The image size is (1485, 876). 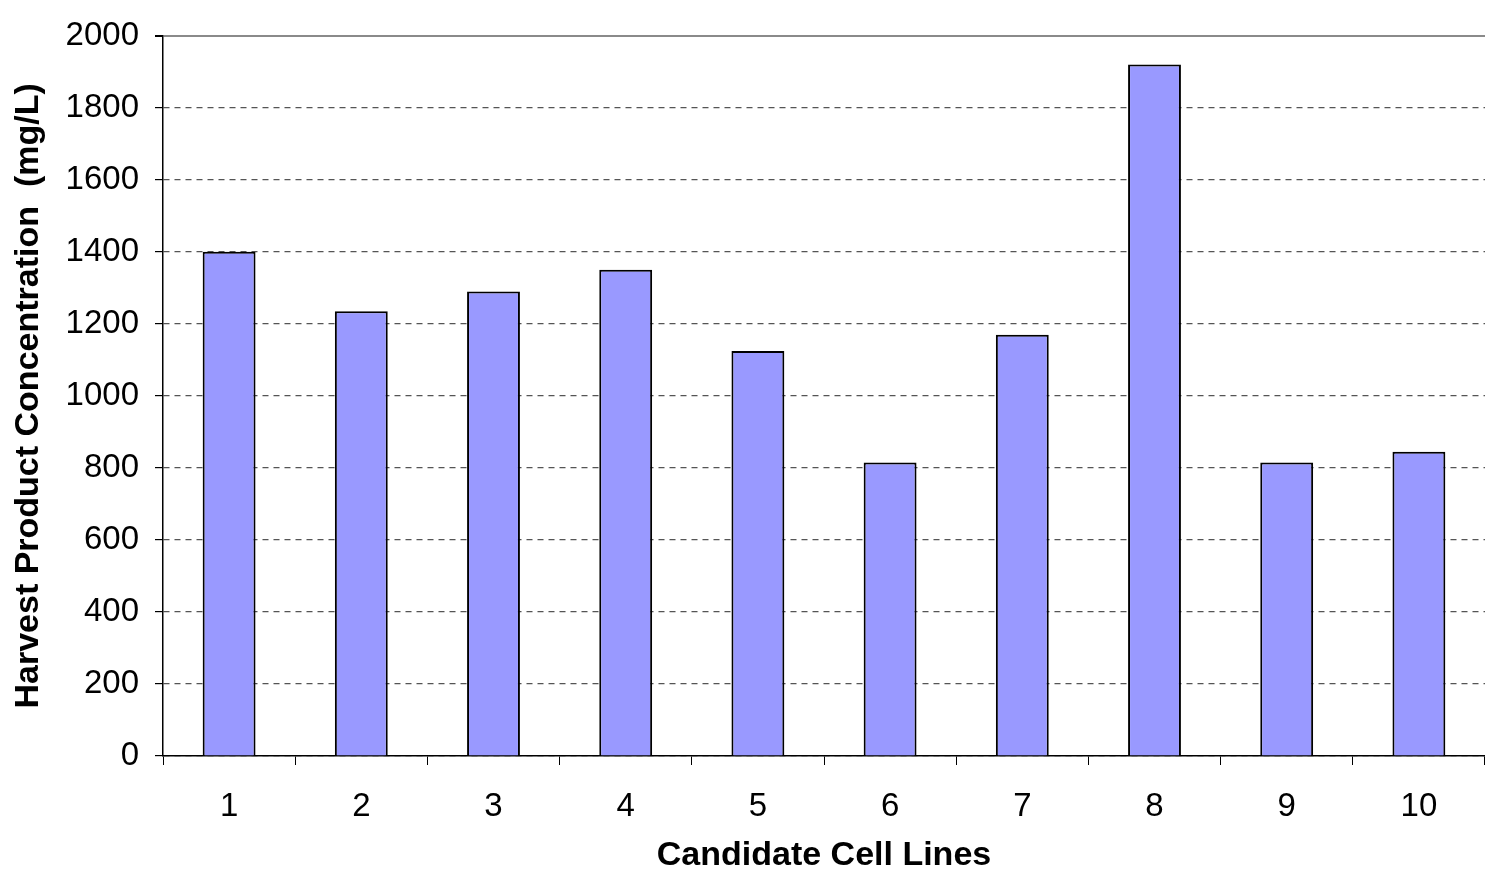 I want to click on y-tick-label: 1600, so click(x=102, y=177).